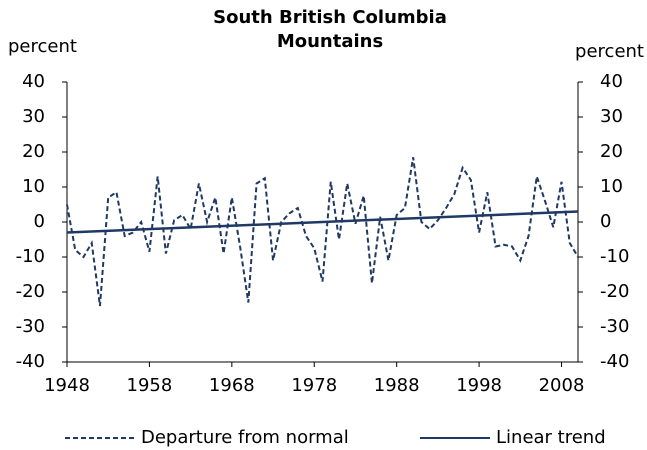 The image size is (647, 450). I want to click on x-tick-label: 1998, so click(479, 385).